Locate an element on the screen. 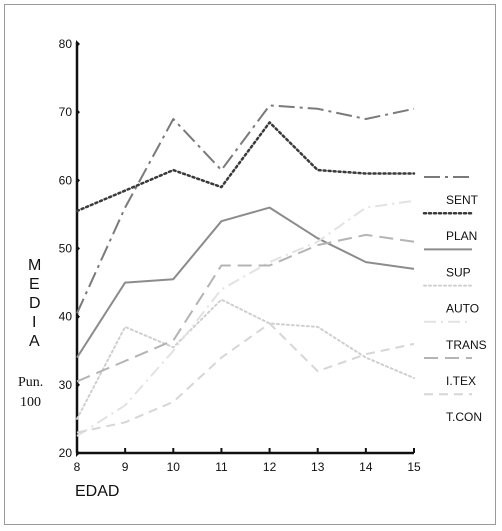  y-axis-title-letter: E is located at coordinates (34, 284).